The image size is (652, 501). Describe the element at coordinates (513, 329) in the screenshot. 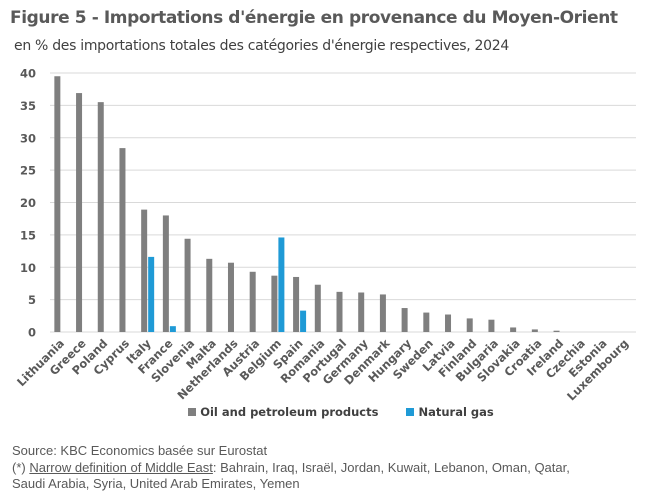

I see `bar-oil-slovakia` at that location.